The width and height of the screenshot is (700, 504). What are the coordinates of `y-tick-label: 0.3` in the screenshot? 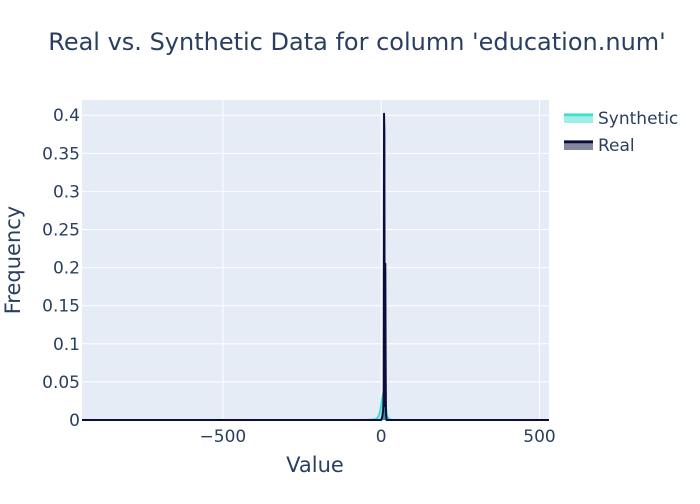 It's located at (66, 192).